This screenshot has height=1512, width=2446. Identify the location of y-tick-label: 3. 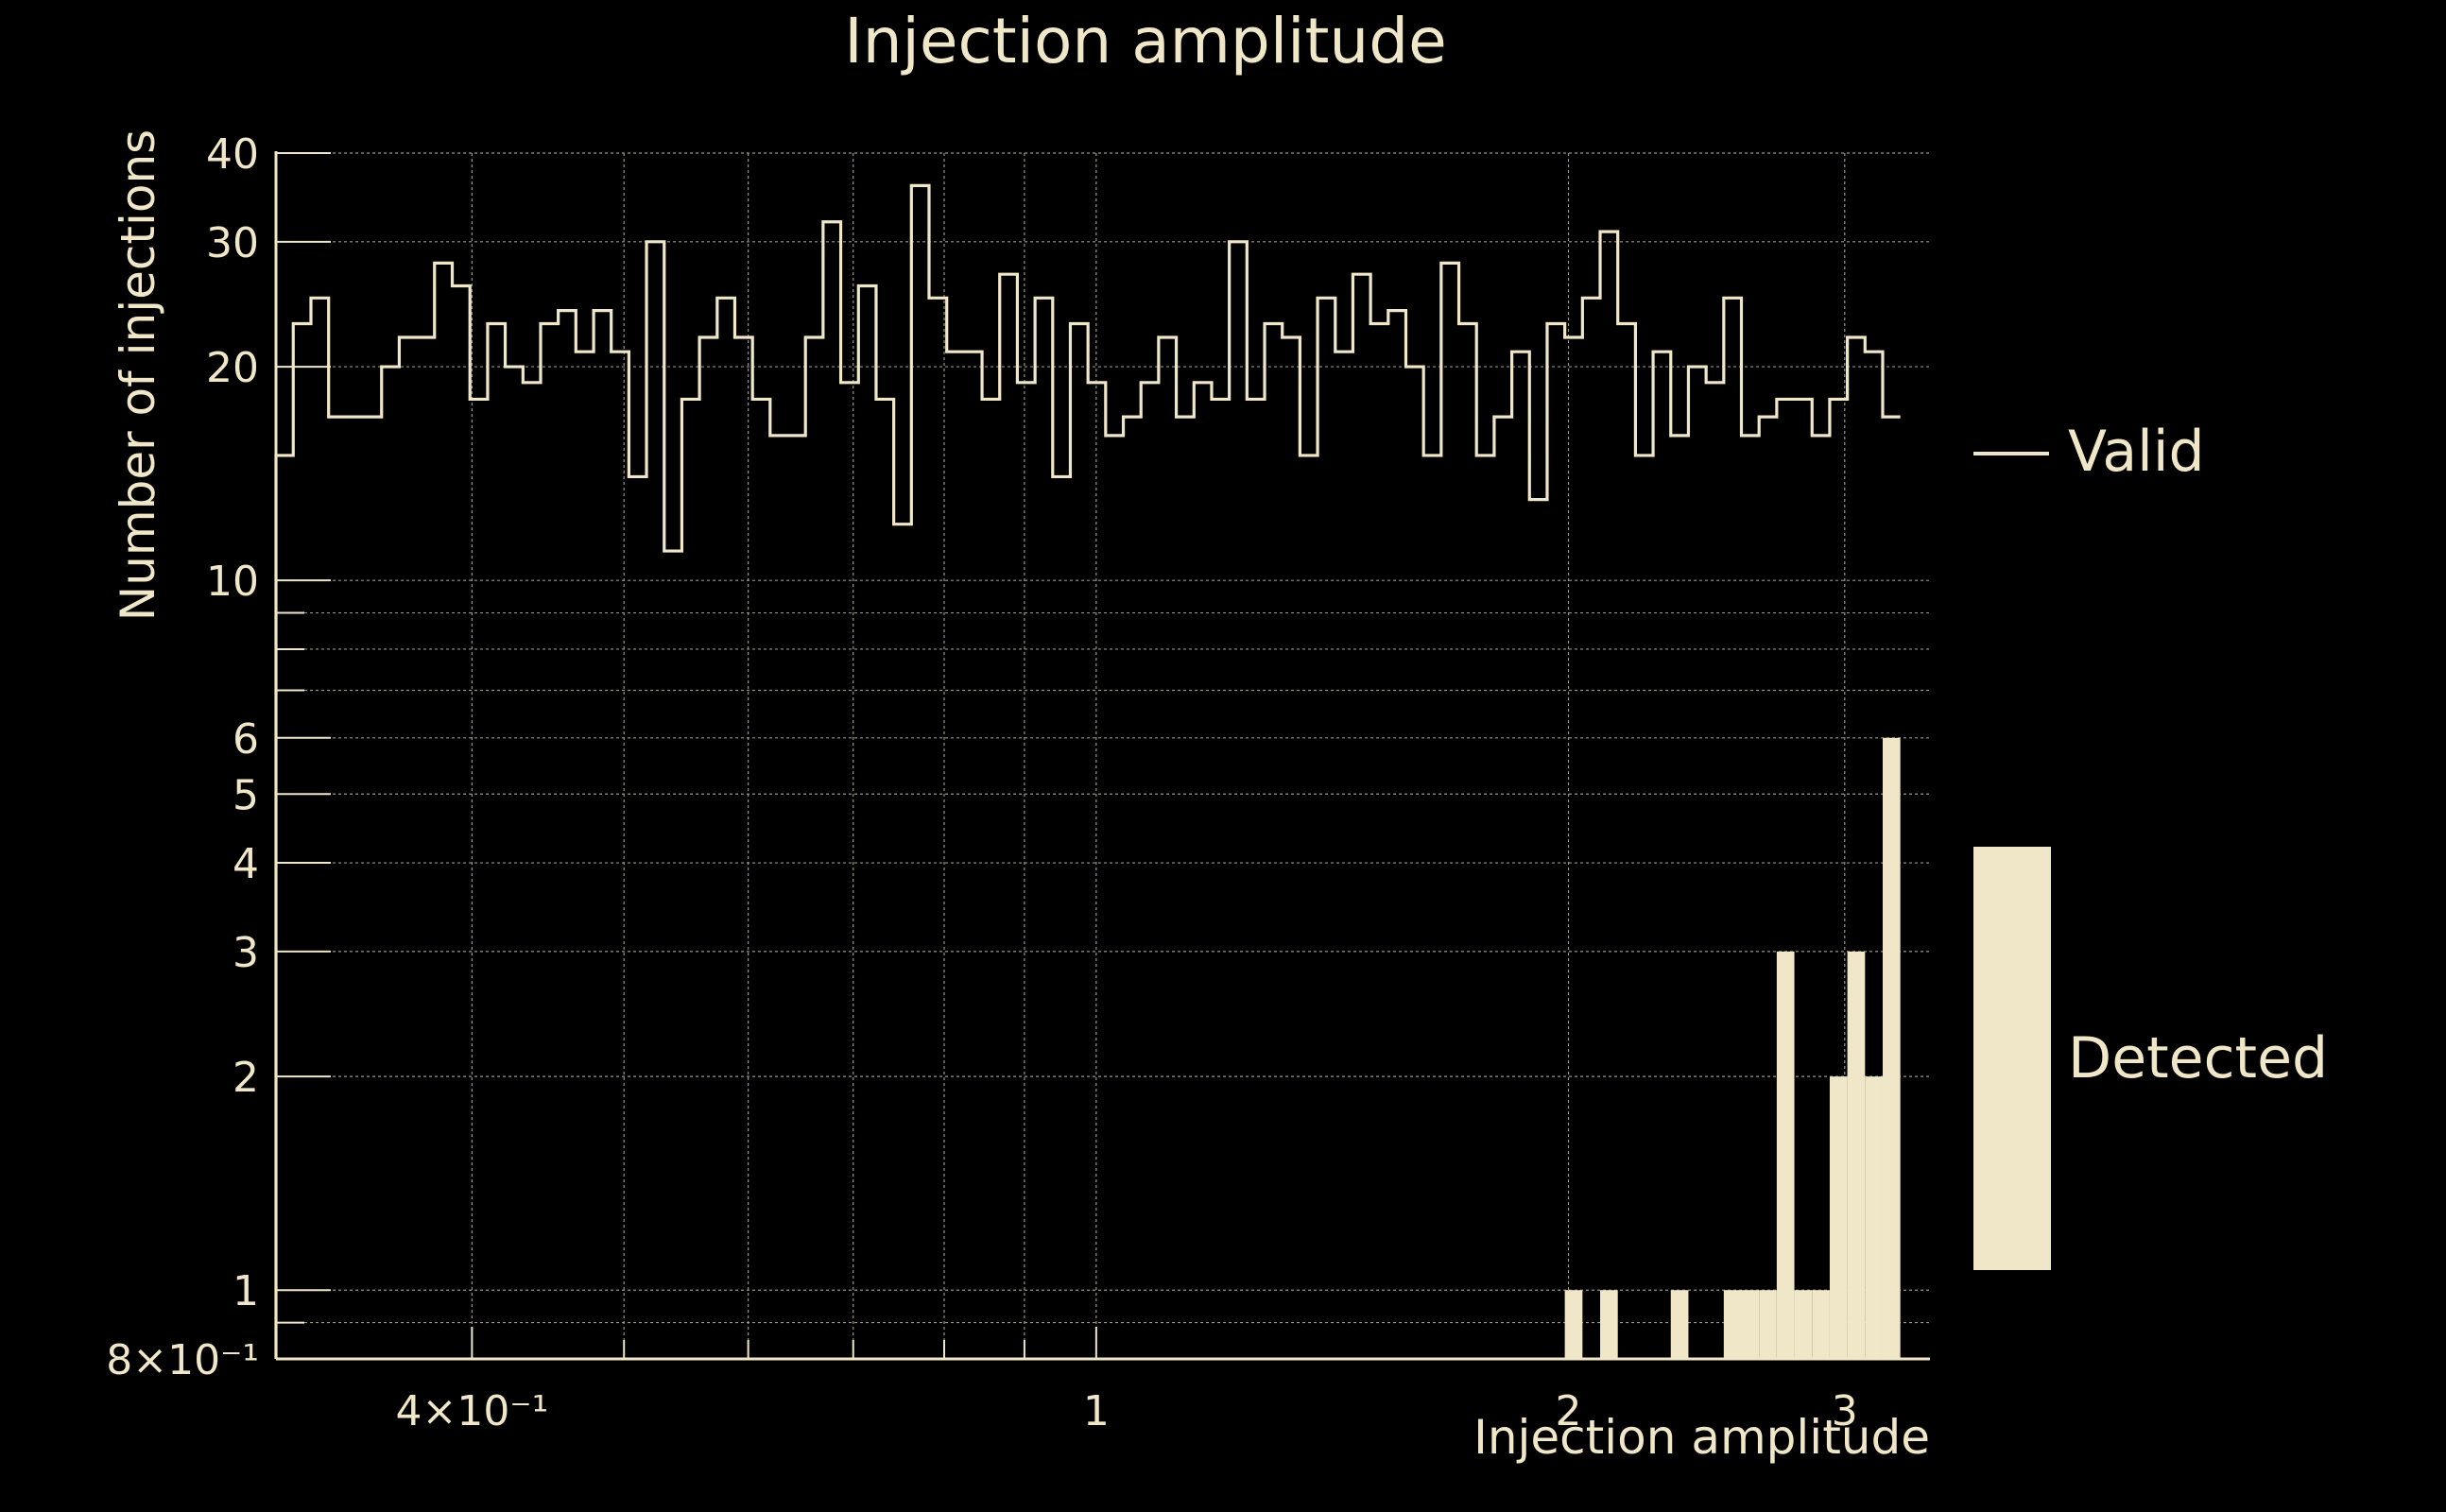
(246, 953).